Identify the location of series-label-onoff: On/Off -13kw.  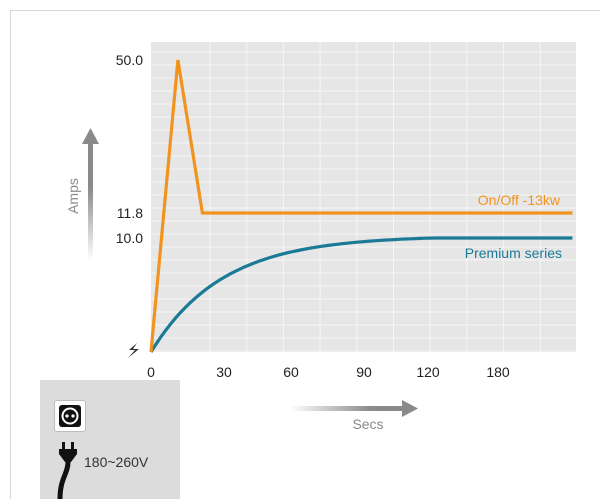
(519, 200).